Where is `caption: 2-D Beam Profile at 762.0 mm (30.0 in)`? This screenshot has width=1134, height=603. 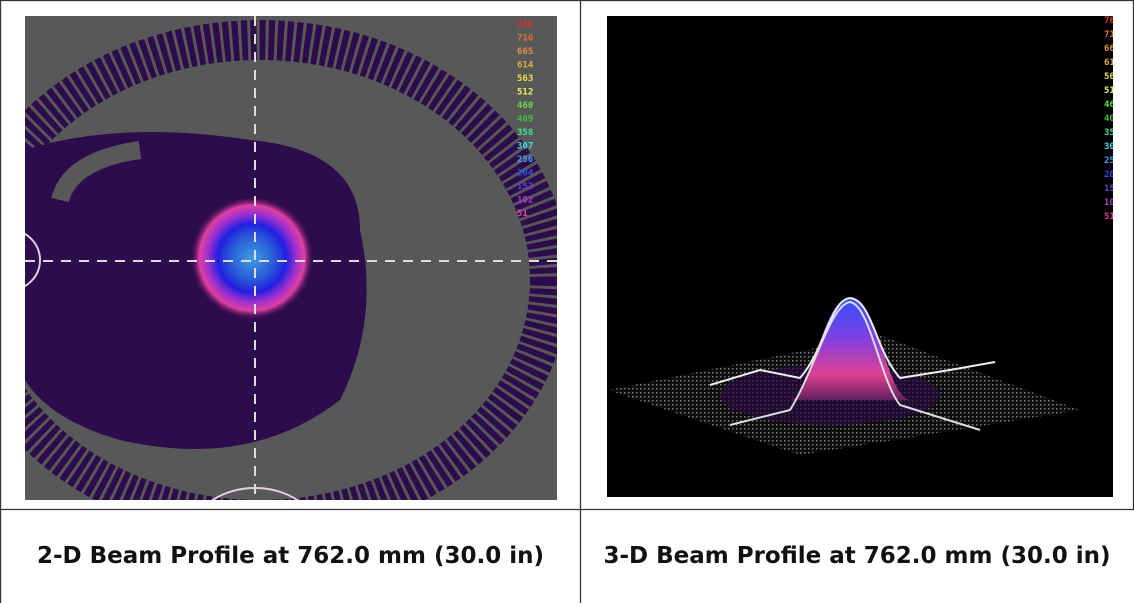 caption: 2-D Beam Profile at 762.0 mm (30.0 in) is located at coordinates (290, 556).